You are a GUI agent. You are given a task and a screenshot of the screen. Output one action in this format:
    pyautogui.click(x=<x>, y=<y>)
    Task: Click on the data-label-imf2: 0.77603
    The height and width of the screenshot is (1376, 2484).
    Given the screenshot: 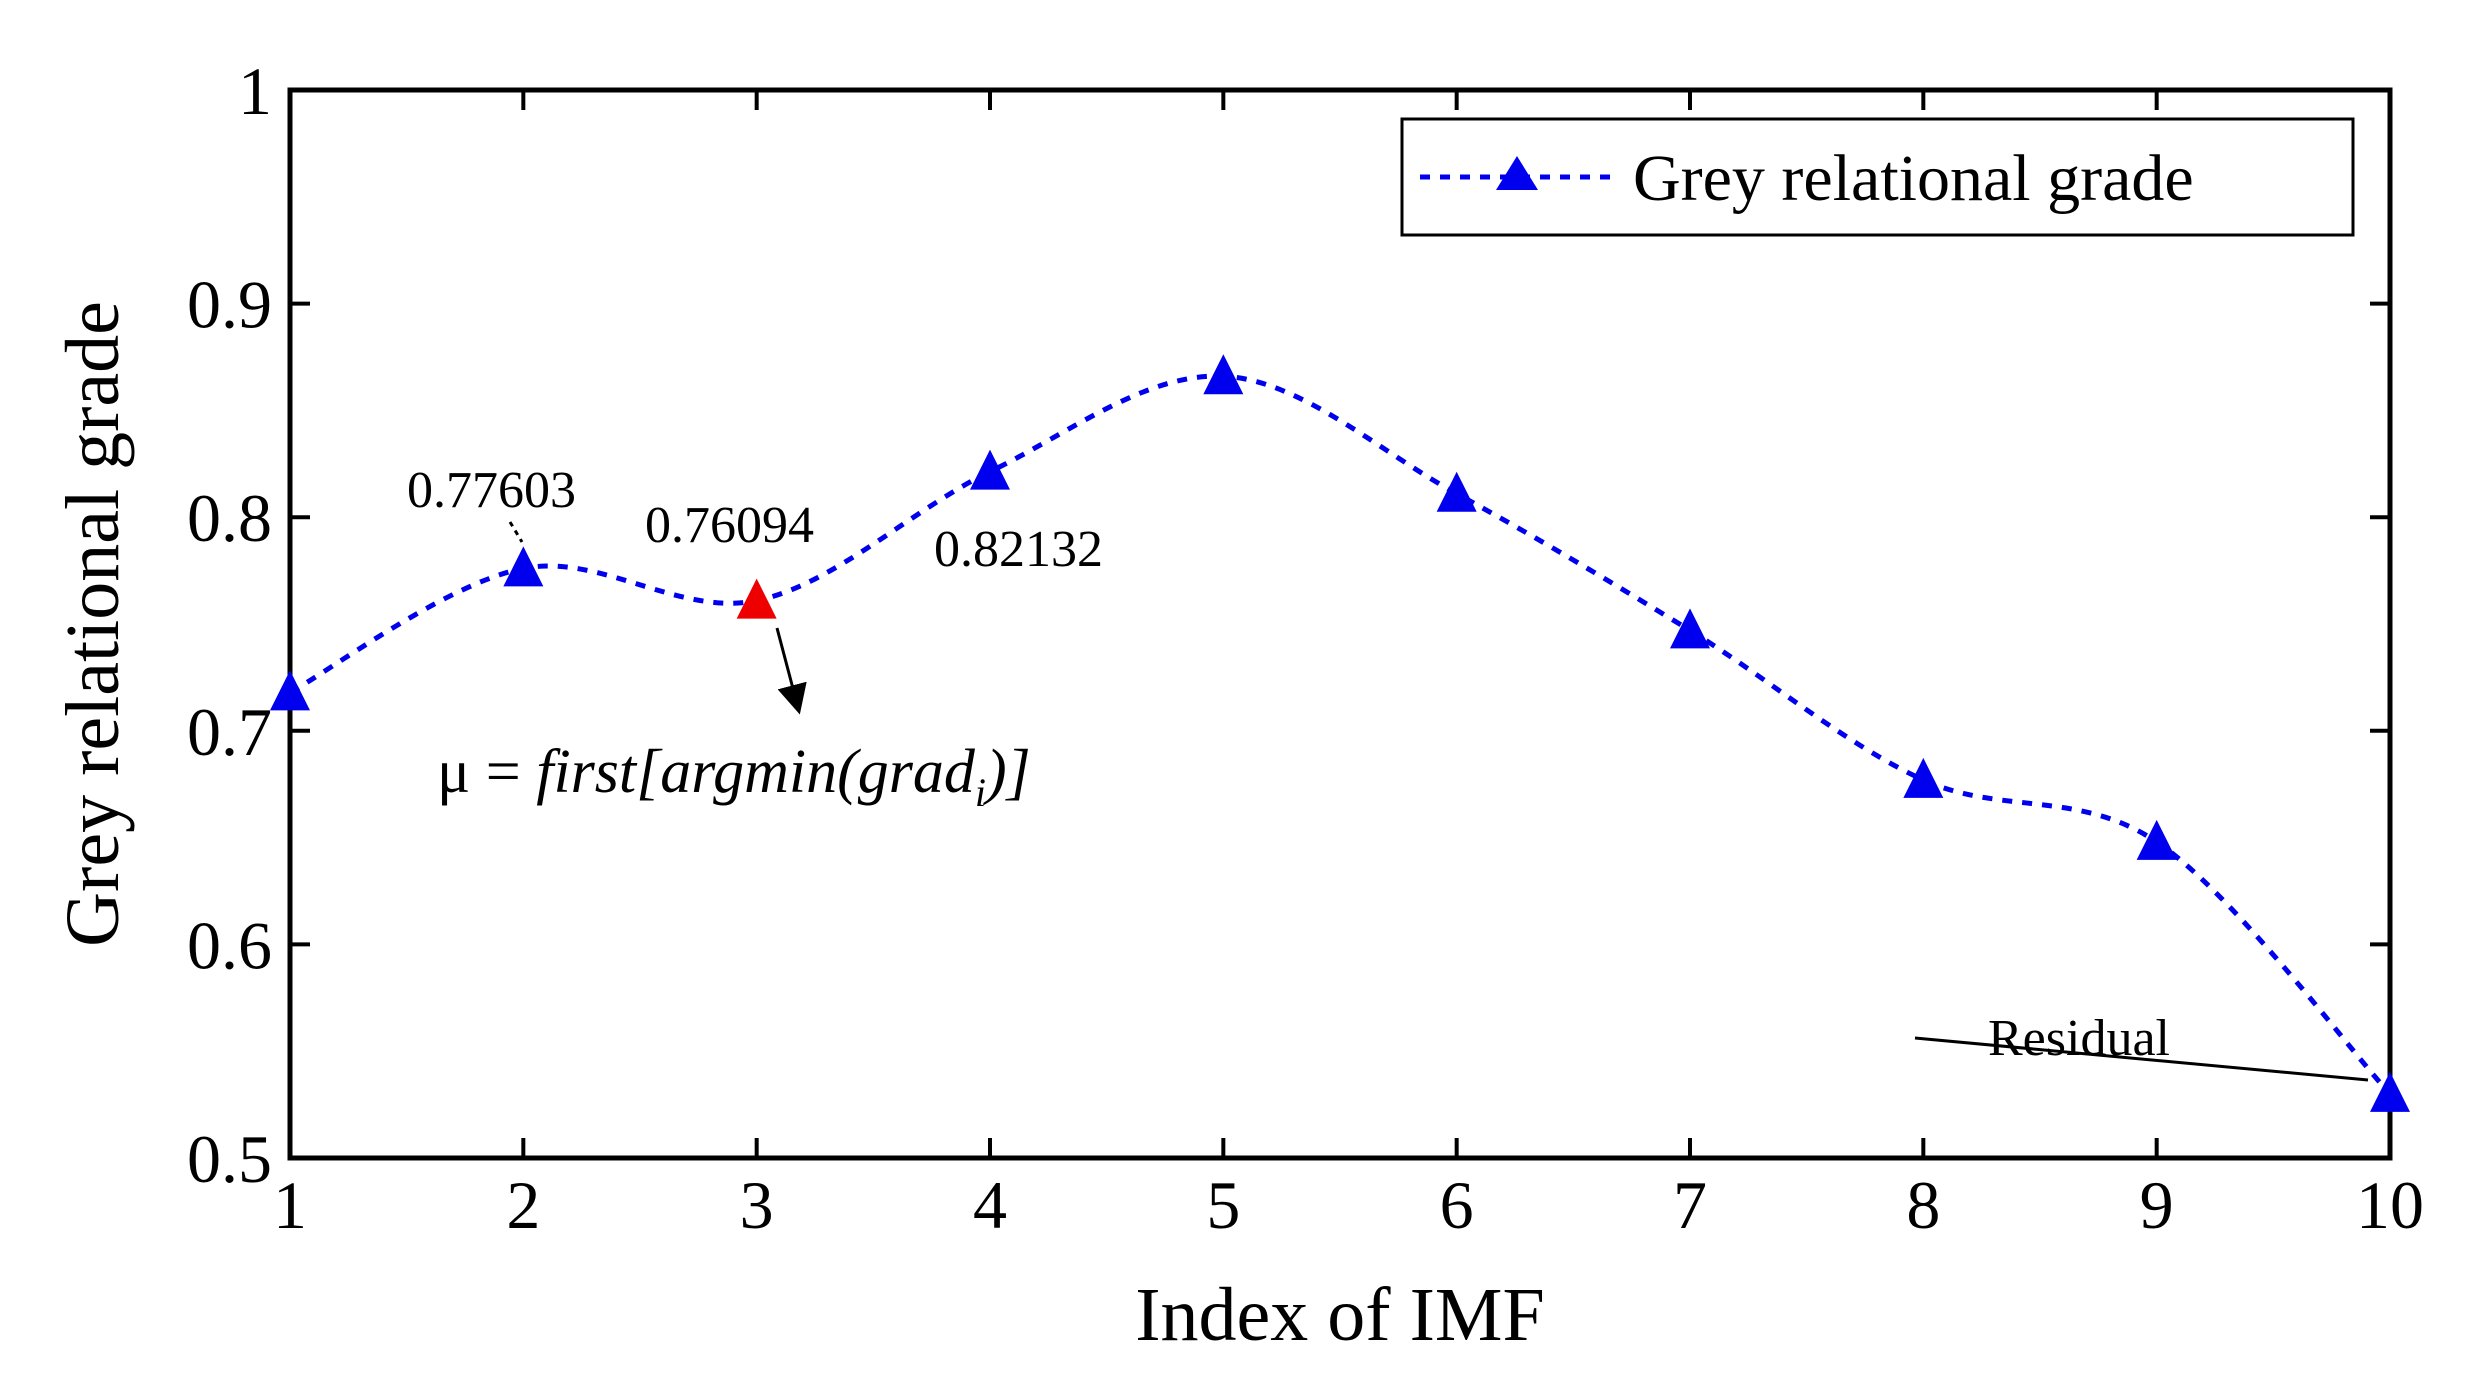 What is the action you would take?
    pyautogui.click(x=491, y=490)
    